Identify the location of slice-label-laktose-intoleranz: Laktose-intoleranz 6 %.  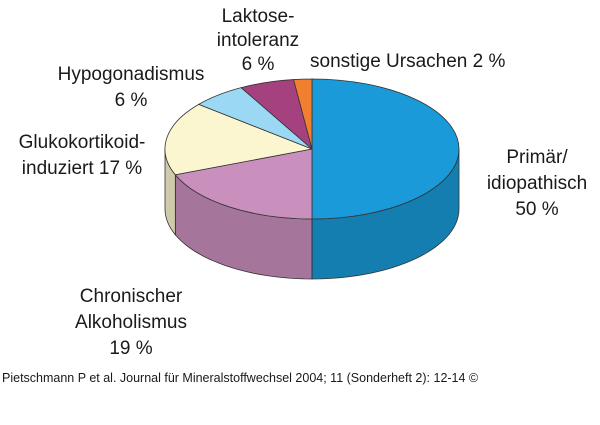
(258, 40).